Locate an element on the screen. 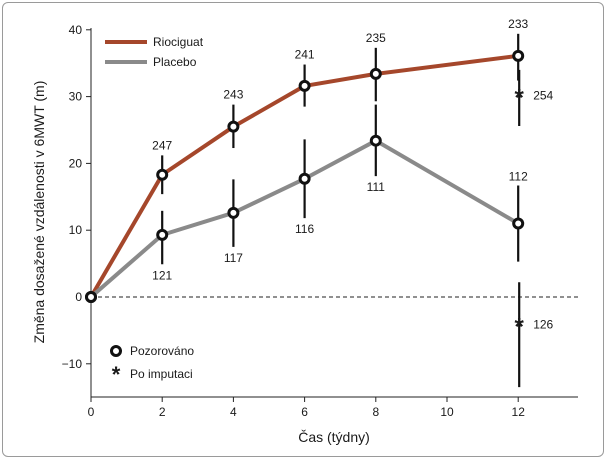 The width and height of the screenshot is (608, 461). x-tick-label: 10 is located at coordinates (447, 412).